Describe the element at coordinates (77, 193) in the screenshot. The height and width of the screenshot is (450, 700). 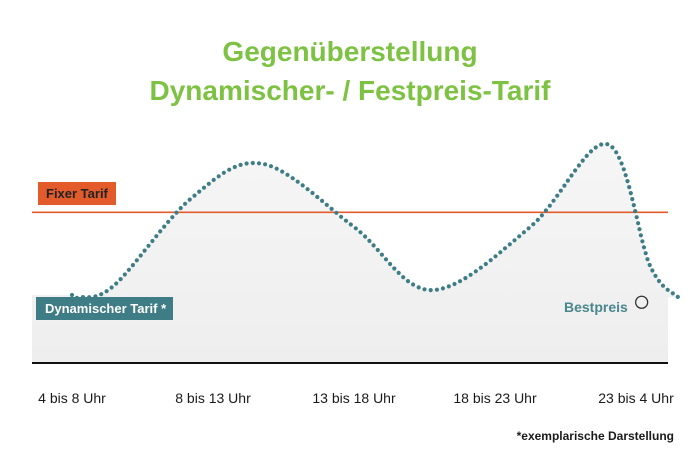
I see `fixed-tariff-tag: Fixer Tarif` at that location.